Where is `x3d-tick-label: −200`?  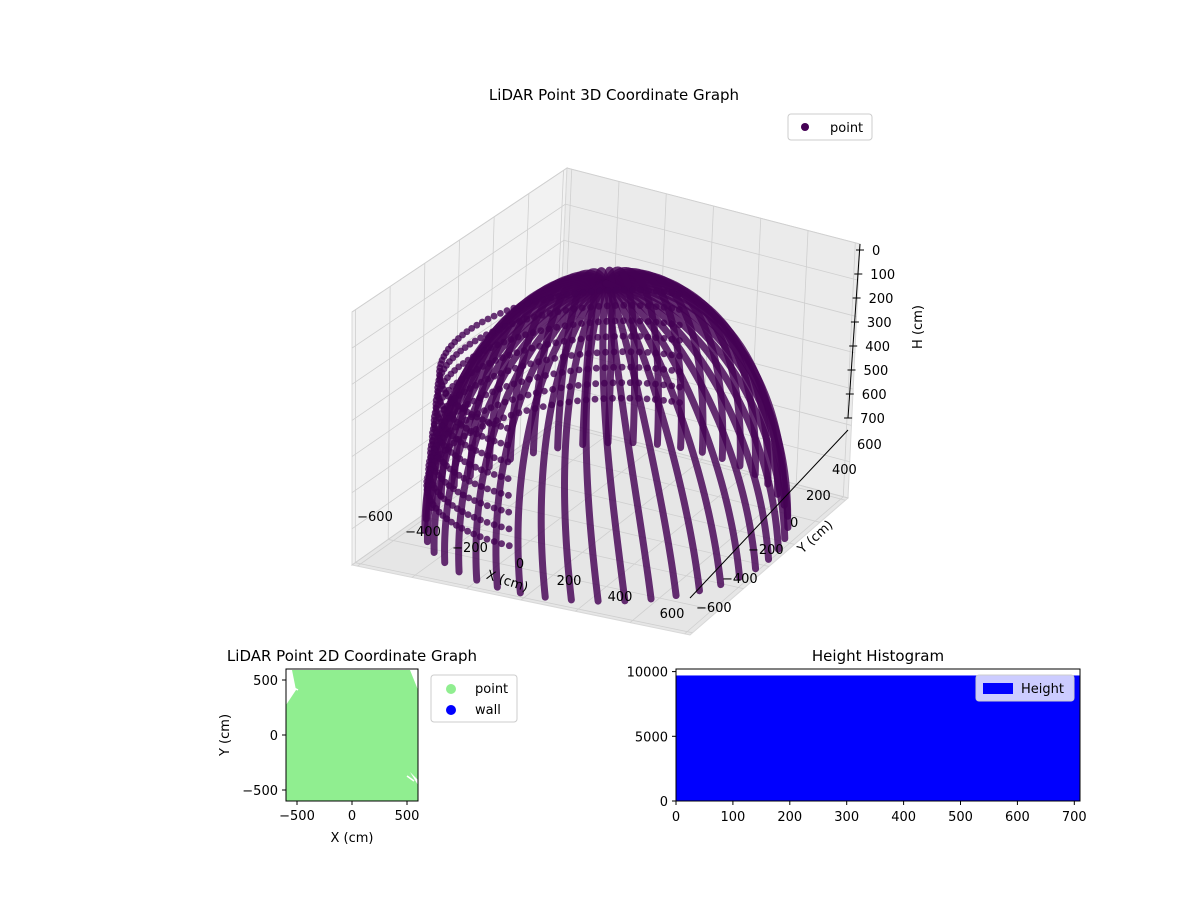
x3d-tick-label: −200 is located at coordinates (470, 548).